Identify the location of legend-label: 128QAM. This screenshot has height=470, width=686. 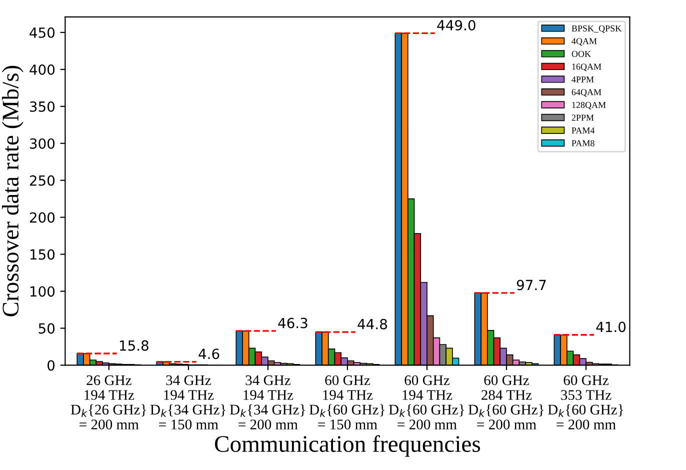
(589, 106).